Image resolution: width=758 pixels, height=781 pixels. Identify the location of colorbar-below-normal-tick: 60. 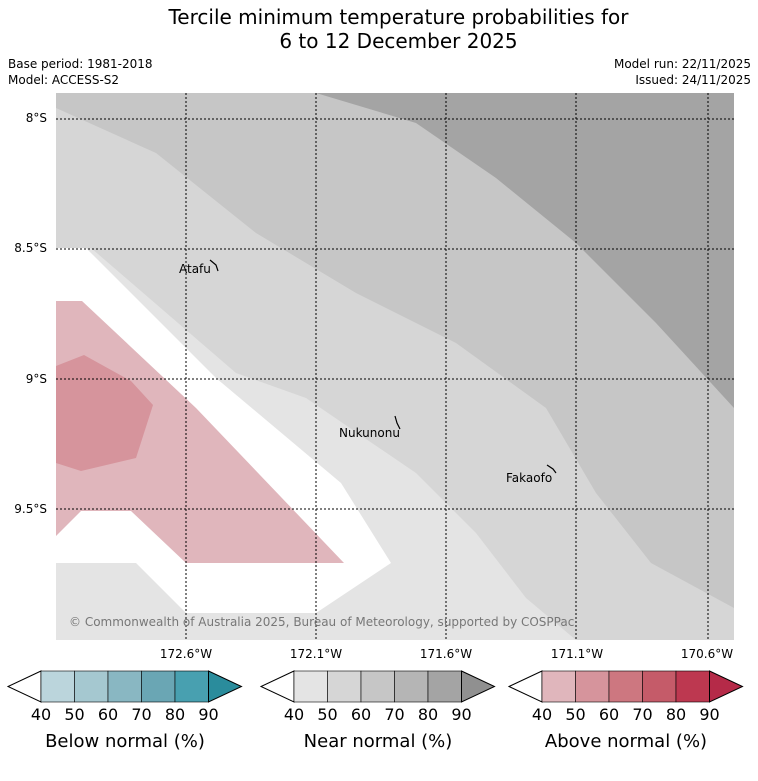
(108, 714).